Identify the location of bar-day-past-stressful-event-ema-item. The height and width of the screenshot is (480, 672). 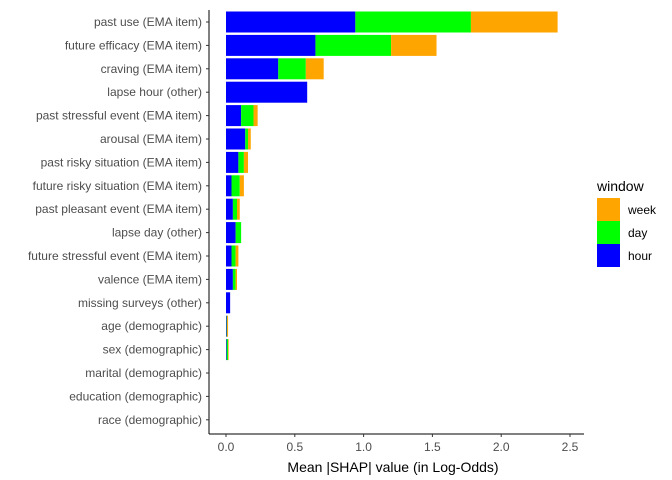
(247, 116).